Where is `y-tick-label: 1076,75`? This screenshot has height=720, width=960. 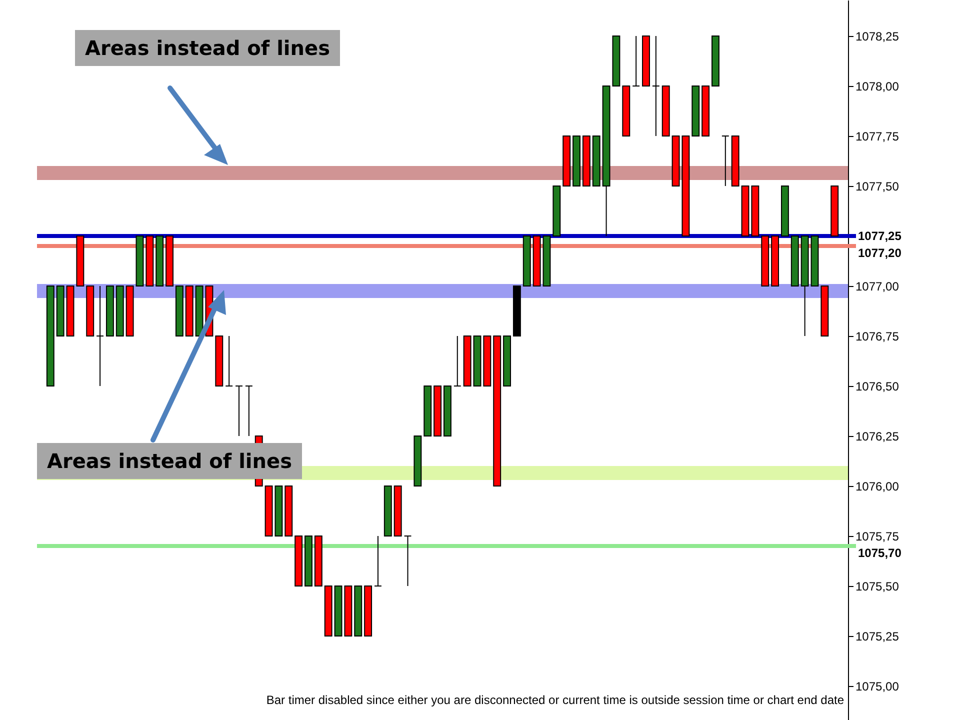
y-tick-label: 1076,75 is located at coordinates (878, 337).